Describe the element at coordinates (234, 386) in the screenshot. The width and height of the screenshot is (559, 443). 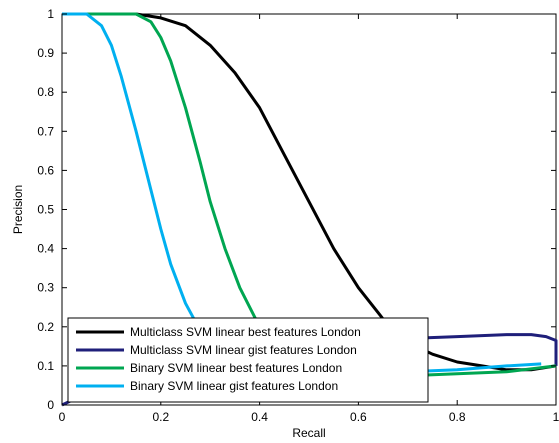
I see `legend-label-4: Binary SVM linear gist features London` at that location.